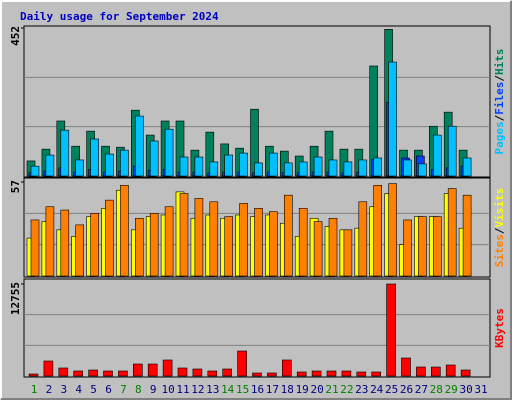 Image resolution: width=512 pixels, height=400 pixels. Describe the element at coordinates (242, 389) in the screenshot. I see `x-tick-label: 15` at that location.